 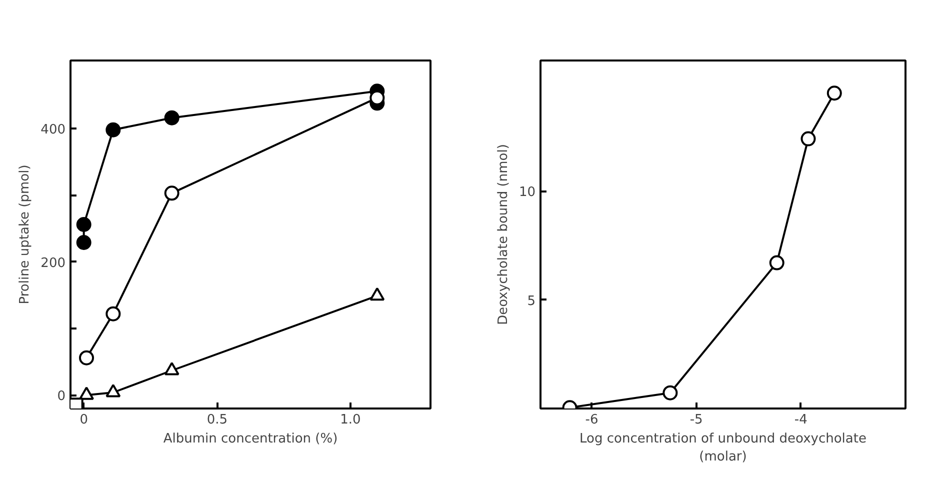 I want to click on y-tick-label: 0, so click(x=61, y=396).